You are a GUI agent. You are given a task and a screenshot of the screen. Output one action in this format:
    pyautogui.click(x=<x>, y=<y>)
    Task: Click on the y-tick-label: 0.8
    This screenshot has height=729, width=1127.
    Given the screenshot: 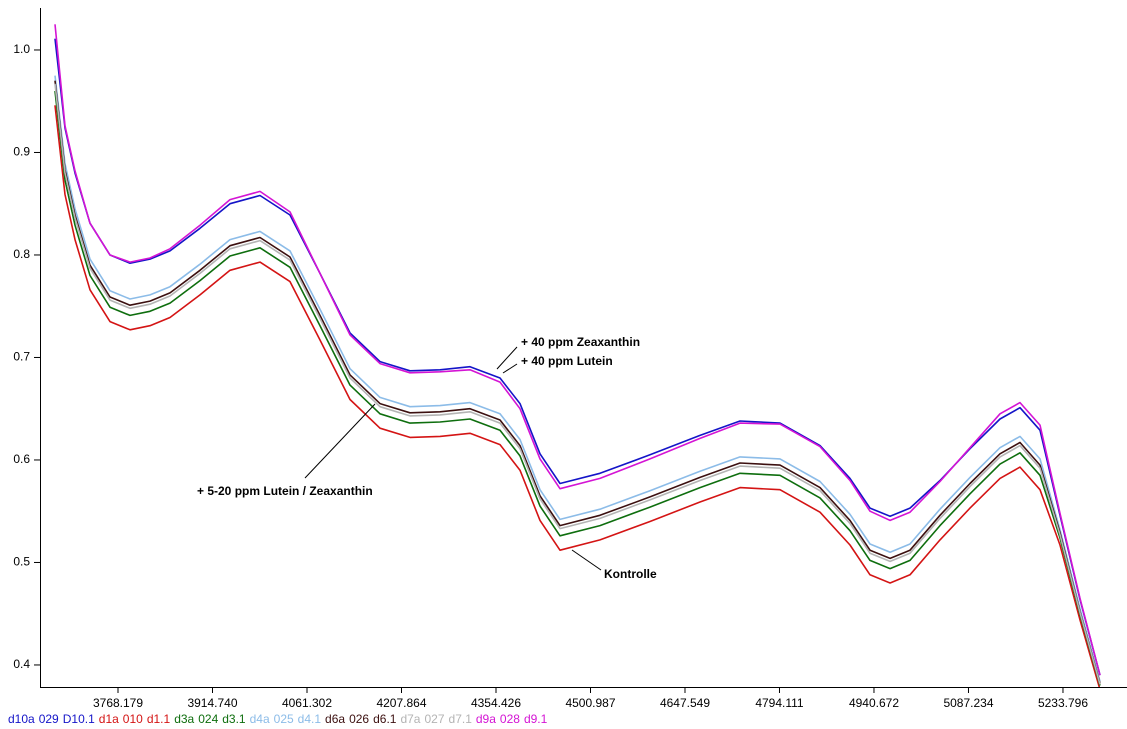 What is the action you would take?
    pyautogui.click(x=21, y=254)
    